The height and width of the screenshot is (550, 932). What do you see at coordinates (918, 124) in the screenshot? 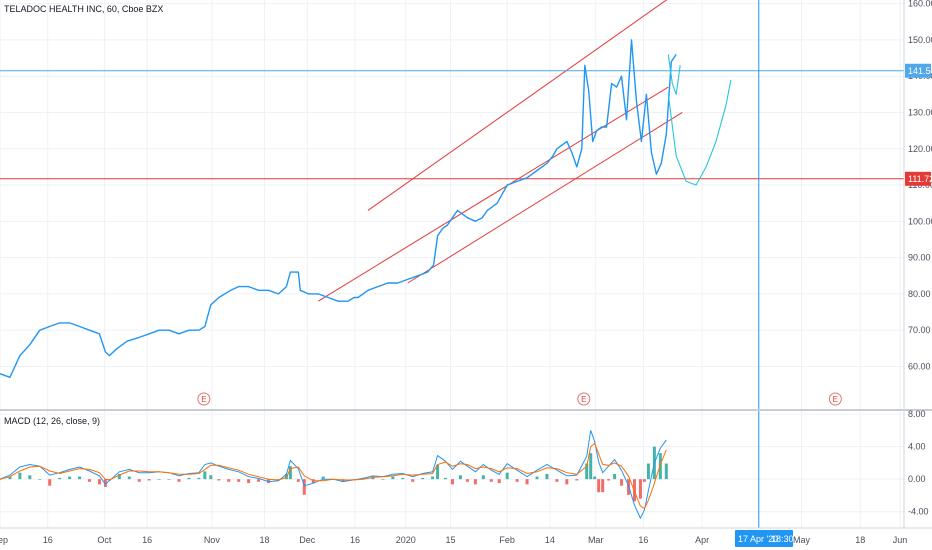
I see `level-labels: 141.50 111.72` at bounding box center [918, 124].